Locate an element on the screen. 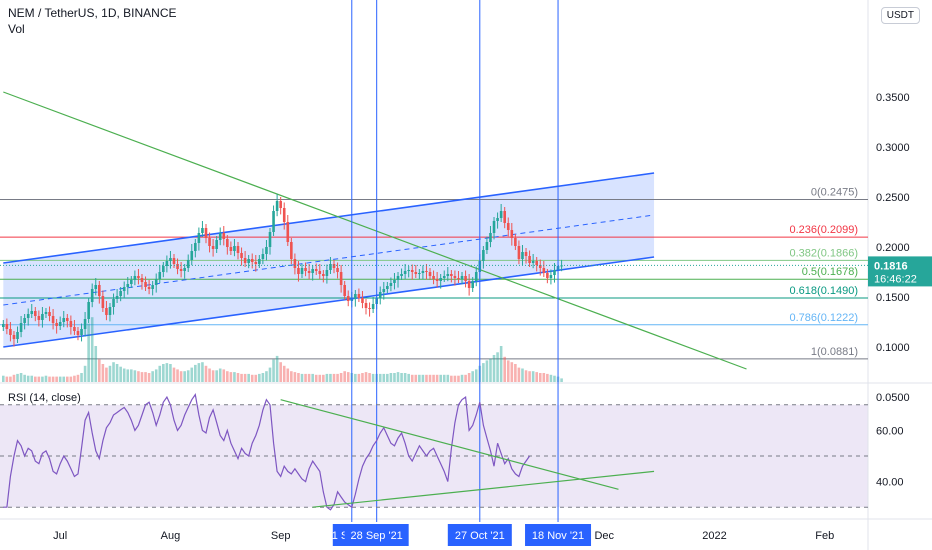  last-price-badge is located at coordinates (900, 271).